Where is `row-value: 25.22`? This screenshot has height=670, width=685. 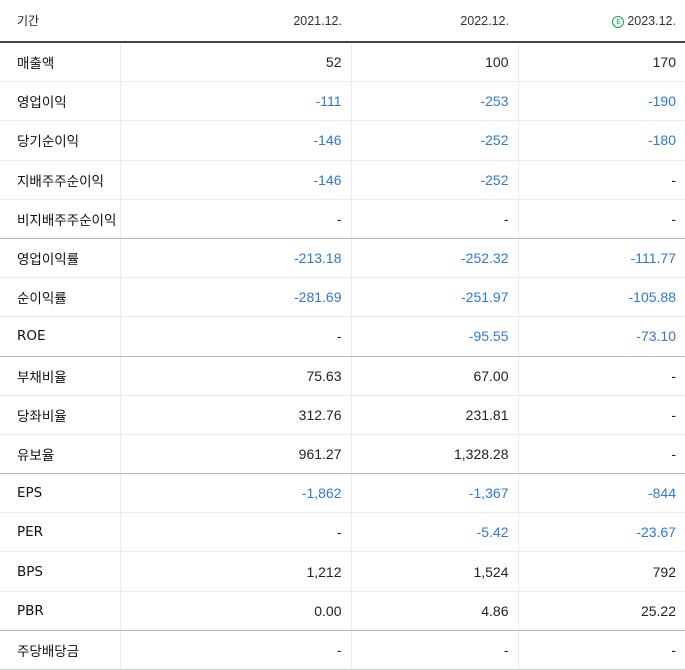
row-value: 25.22 is located at coordinates (601, 611).